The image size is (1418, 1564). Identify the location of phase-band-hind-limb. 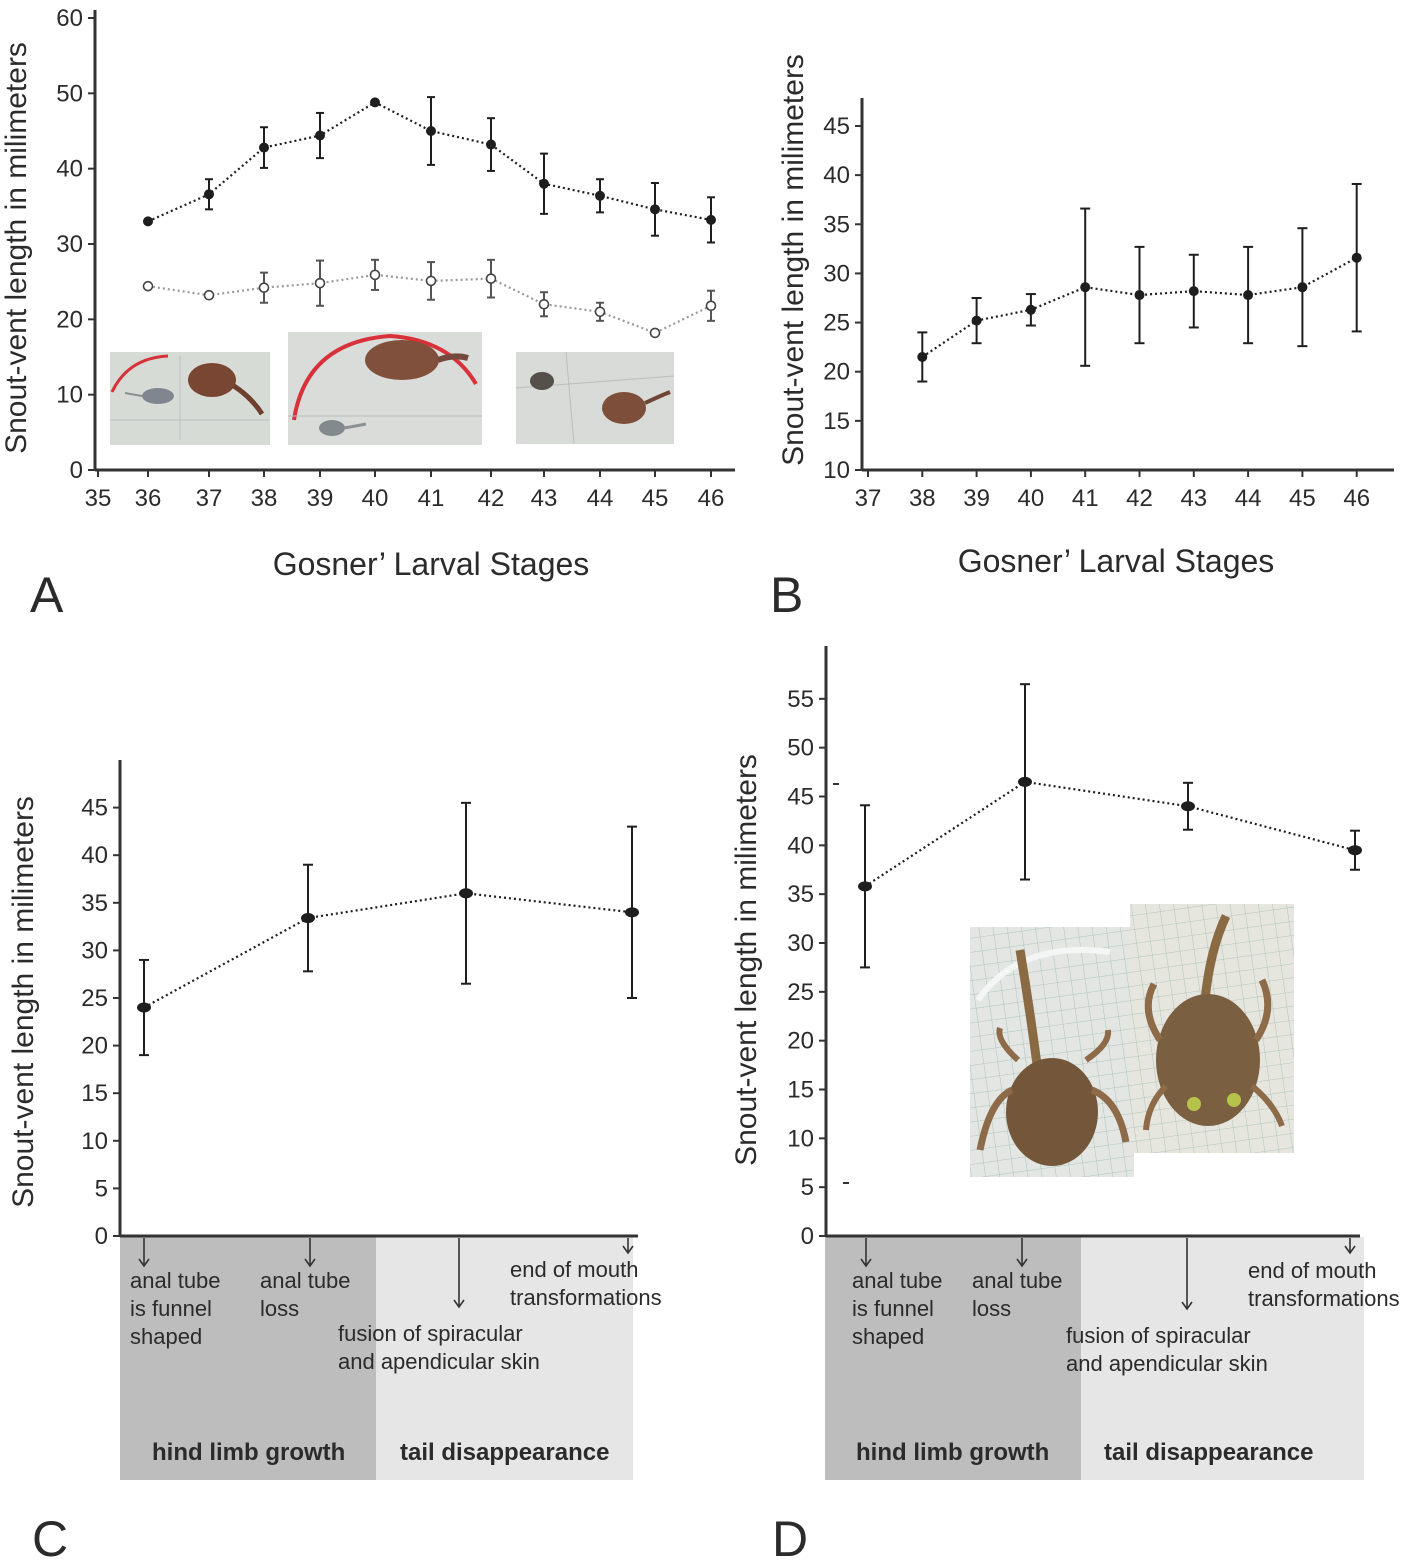
(953, 1358).